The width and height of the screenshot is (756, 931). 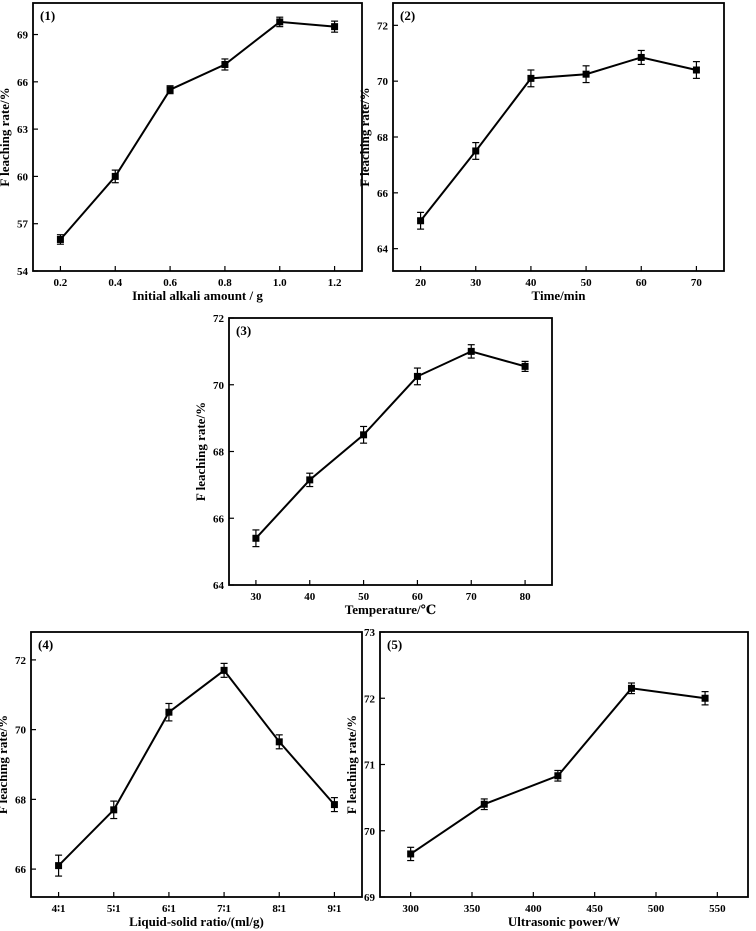 What do you see at coordinates (383, 138) in the screenshot?
I see `y-tick-label: 68` at bounding box center [383, 138].